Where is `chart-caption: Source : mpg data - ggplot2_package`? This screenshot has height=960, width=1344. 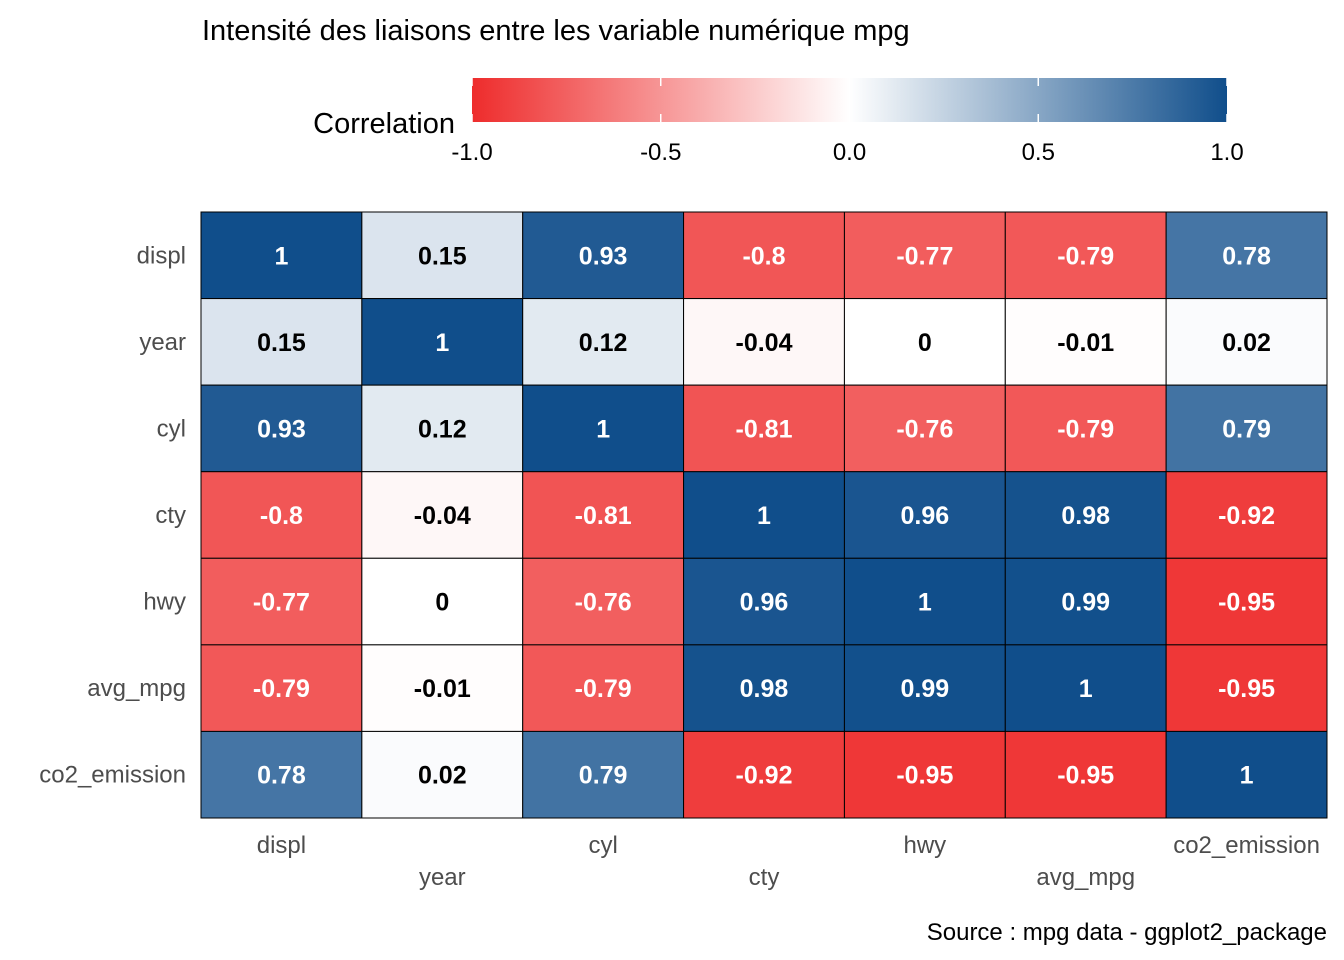
chart-caption: Source : mpg data - ggplot2_package is located at coordinates (1127, 932).